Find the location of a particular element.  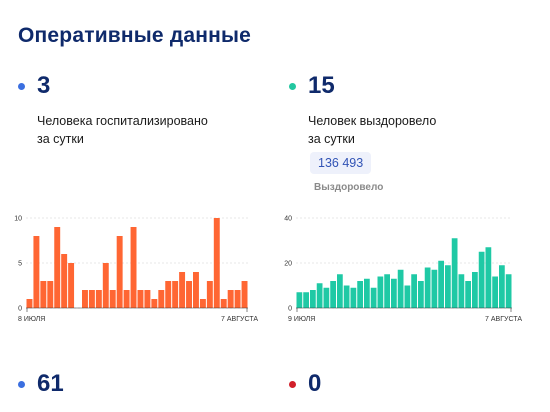

stat-recovered: 15 Человек выздоровело за сутки is located at coordinates (393, 110).